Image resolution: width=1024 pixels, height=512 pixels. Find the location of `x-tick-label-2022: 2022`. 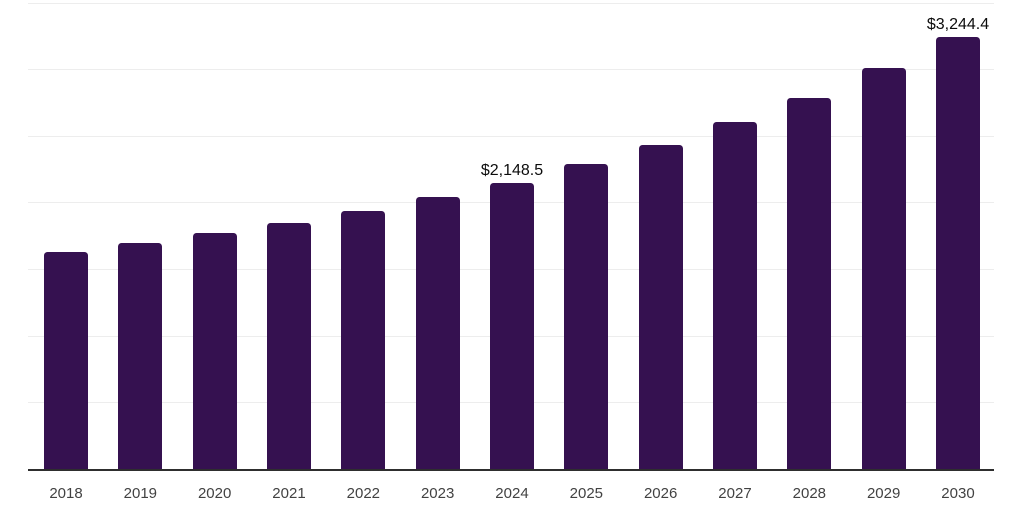

x-tick-label-2022: 2022 is located at coordinates (363, 493).